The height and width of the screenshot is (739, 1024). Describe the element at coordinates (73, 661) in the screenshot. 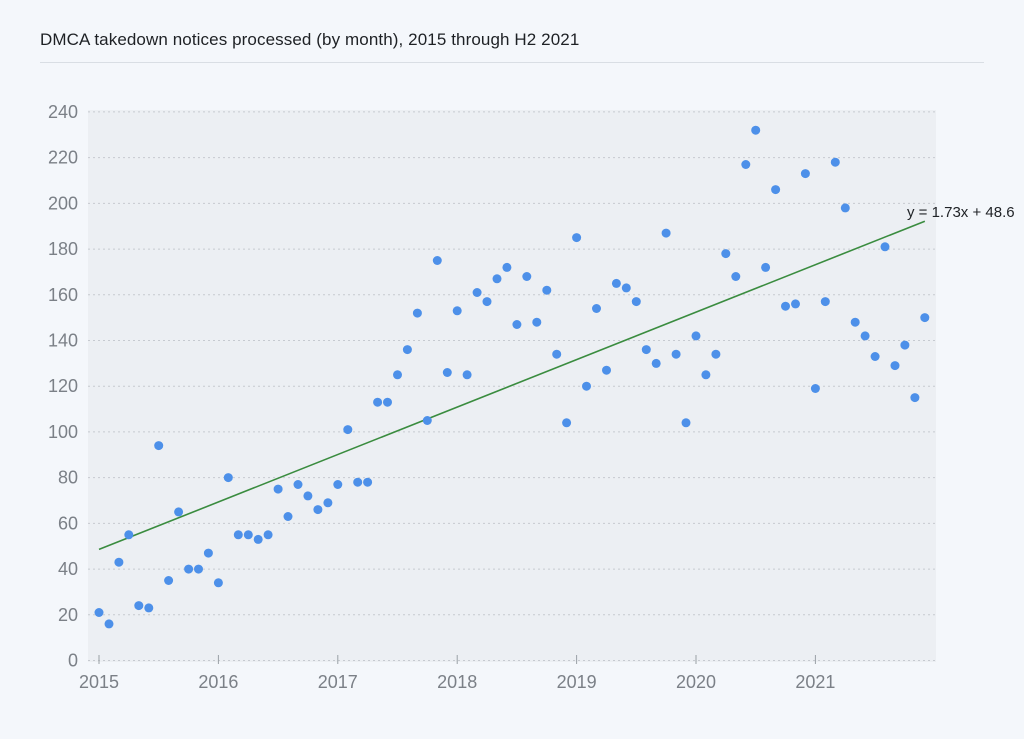

I see `y-axis-tick-label: 0` at that location.